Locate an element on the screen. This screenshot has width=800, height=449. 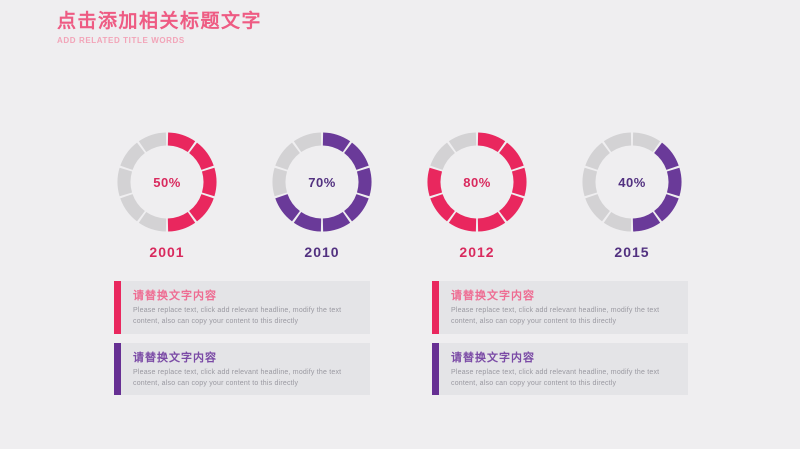
page-title: 点击添加相关标题文字 is located at coordinates (160, 21).